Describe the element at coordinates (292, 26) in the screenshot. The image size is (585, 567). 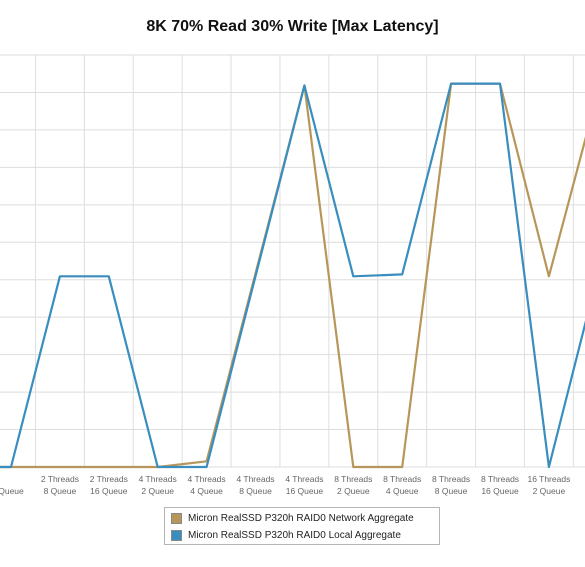
I see `chart-title: 8K 70% Read 30% Write [Max Latency]` at that location.